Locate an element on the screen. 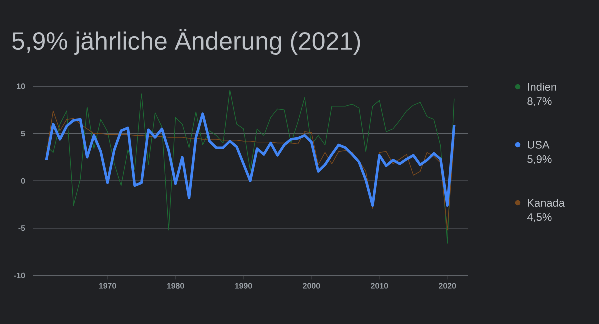 The image size is (599, 324). legend-label: Indien is located at coordinates (542, 87).